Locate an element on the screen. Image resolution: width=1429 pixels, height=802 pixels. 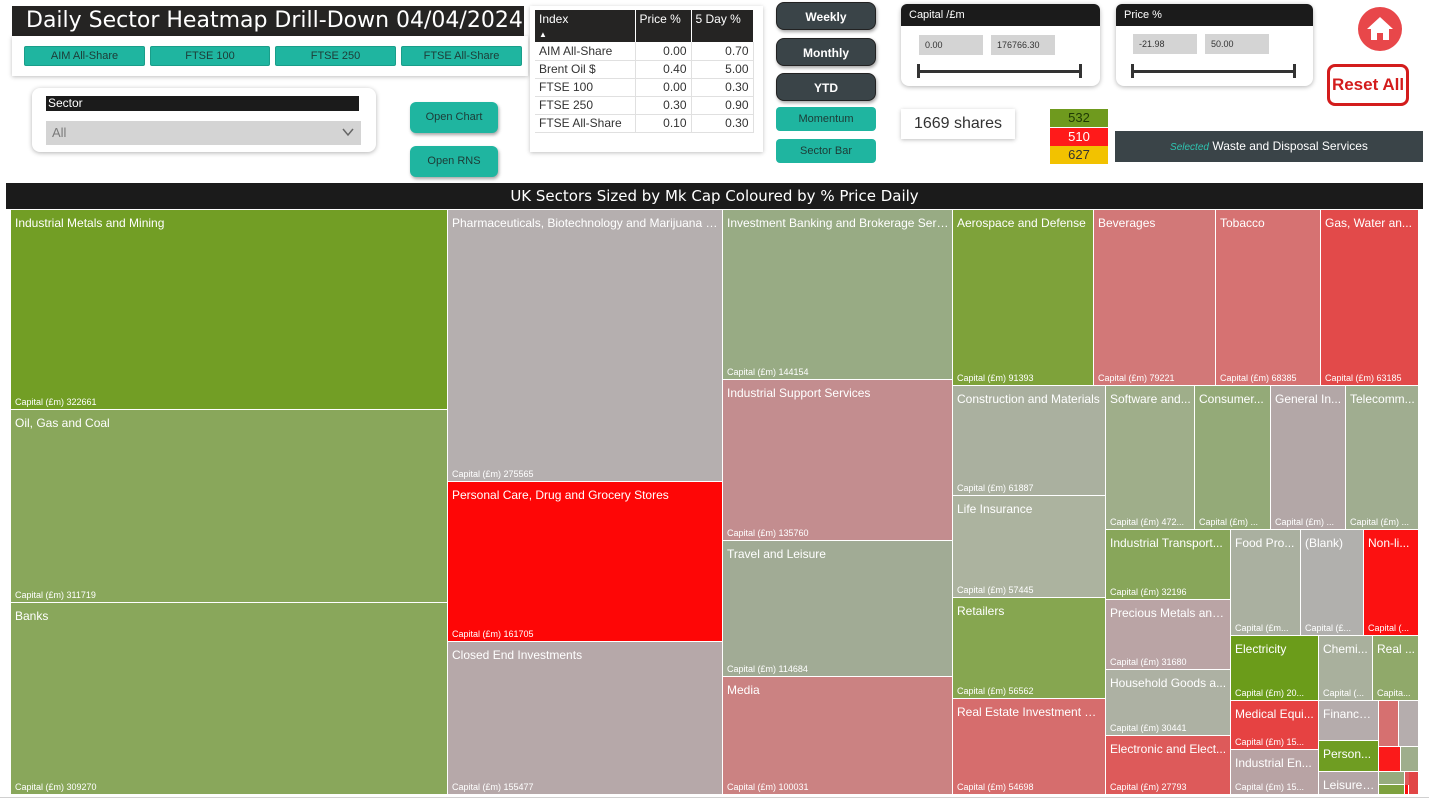
treemap-tile-name: Construction and Materials is located at coordinates (1028, 399).